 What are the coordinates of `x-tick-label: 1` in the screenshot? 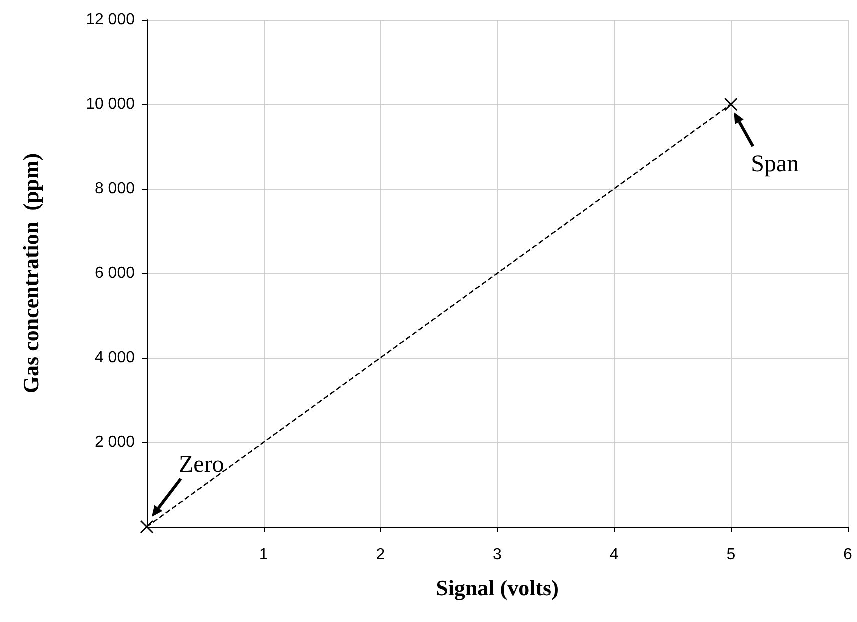 It's located at (263, 555).